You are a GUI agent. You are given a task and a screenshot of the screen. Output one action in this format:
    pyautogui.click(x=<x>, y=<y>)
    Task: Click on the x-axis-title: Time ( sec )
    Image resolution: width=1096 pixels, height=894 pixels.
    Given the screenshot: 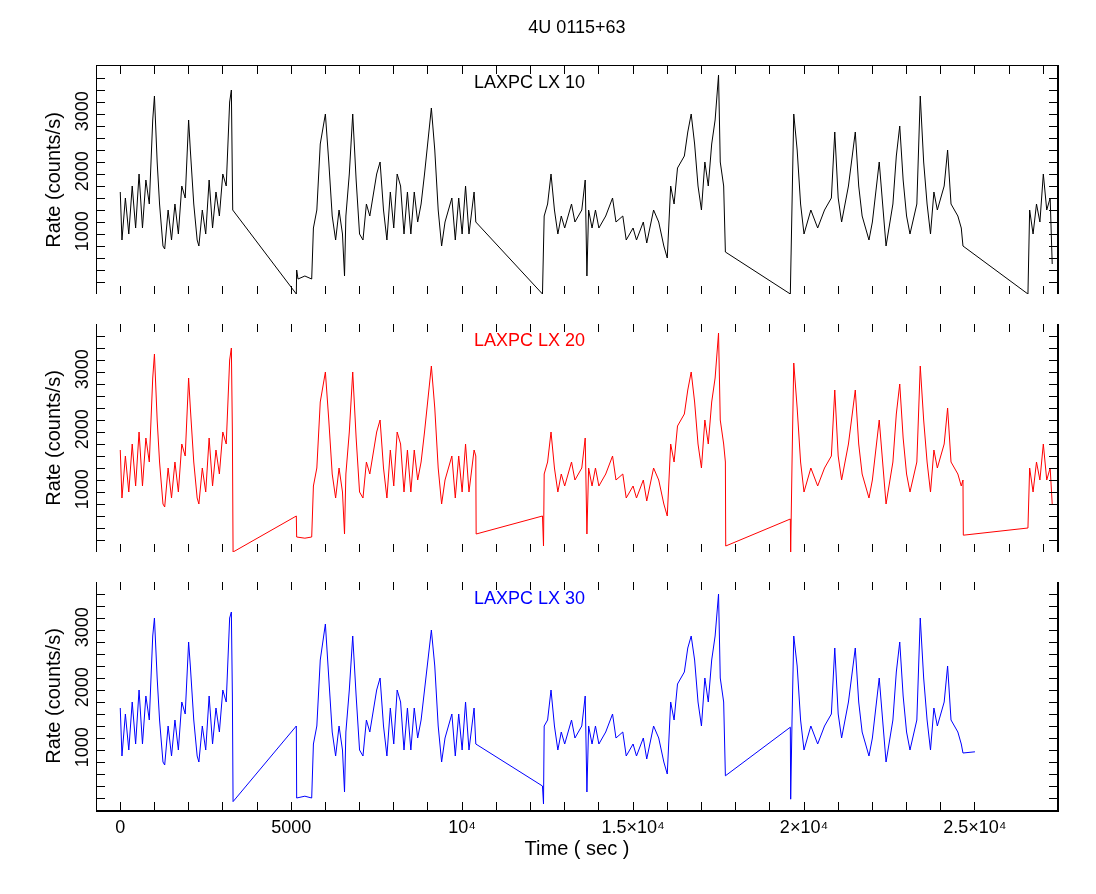 What is the action you would take?
    pyautogui.click(x=577, y=848)
    